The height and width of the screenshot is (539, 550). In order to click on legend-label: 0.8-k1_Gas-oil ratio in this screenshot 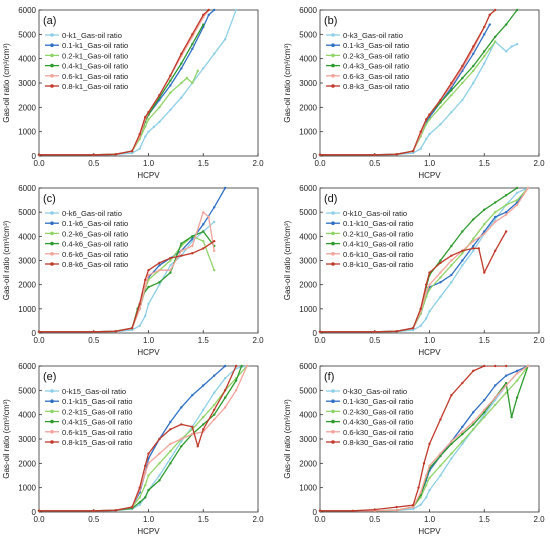, I will do `click(95, 86)`.